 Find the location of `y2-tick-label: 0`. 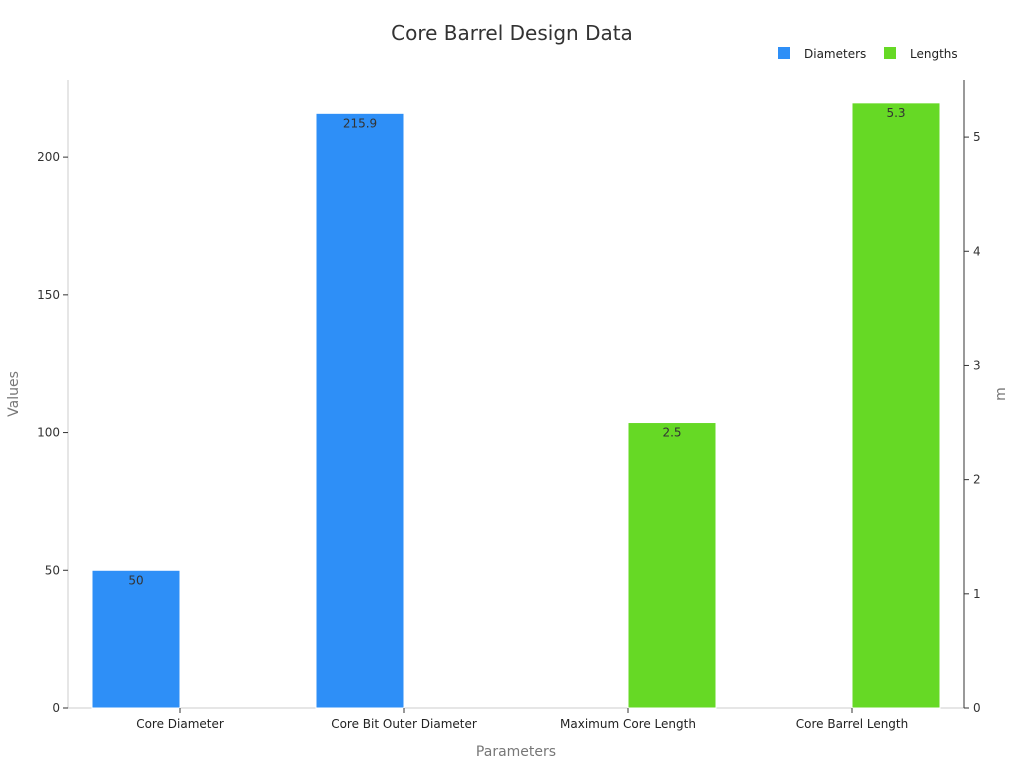

y2-tick-label: 0 is located at coordinates (977, 708).